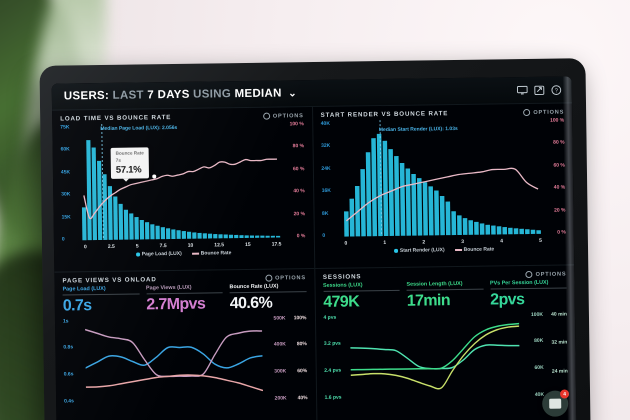 The width and height of the screenshot is (630, 420). What do you see at coordinates (279, 358) in the screenshot?
I see `y-axis-right-views: 500K 400K 300K 200K` at bounding box center [279, 358].